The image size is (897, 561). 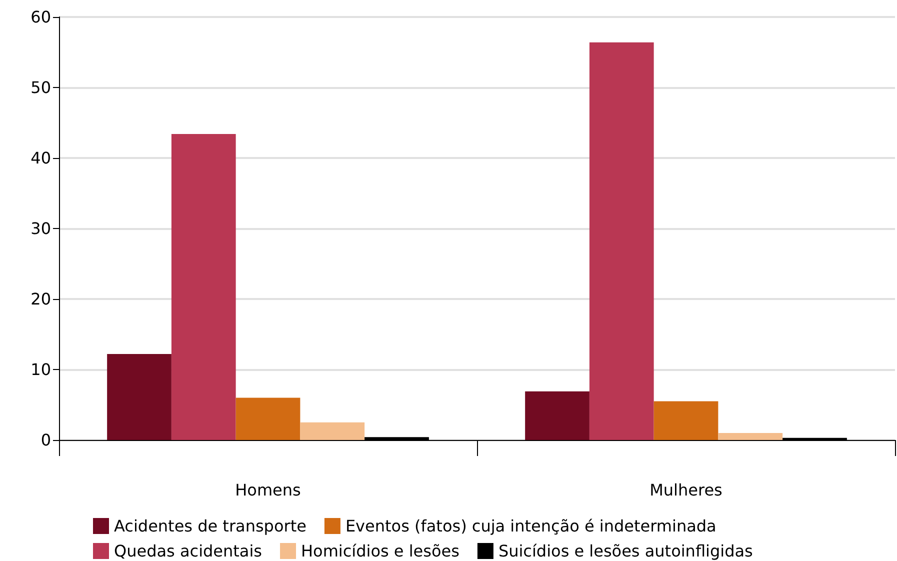 What do you see at coordinates (40, 87) in the screenshot?
I see `y-tick-label: 50` at bounding box center [40, 87].